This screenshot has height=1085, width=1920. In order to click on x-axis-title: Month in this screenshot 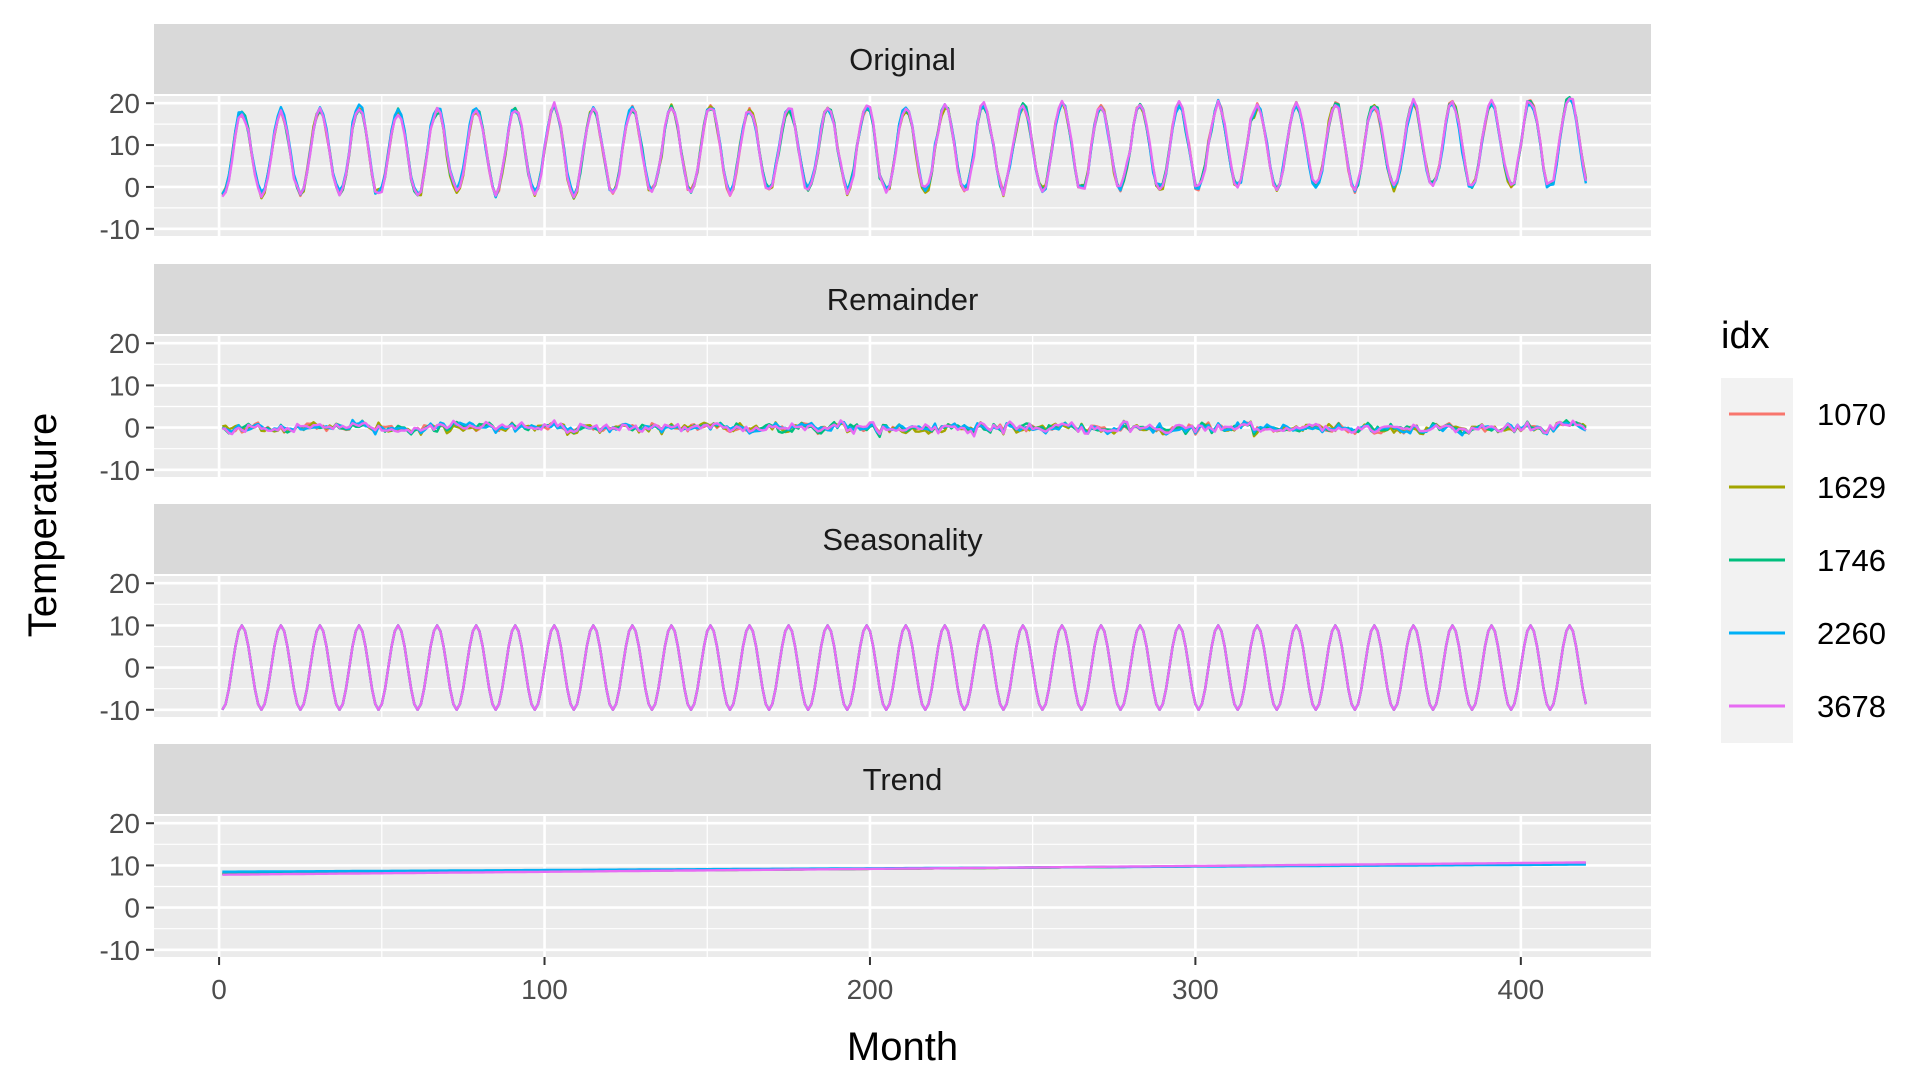, I will do `click(902, 1047)`.